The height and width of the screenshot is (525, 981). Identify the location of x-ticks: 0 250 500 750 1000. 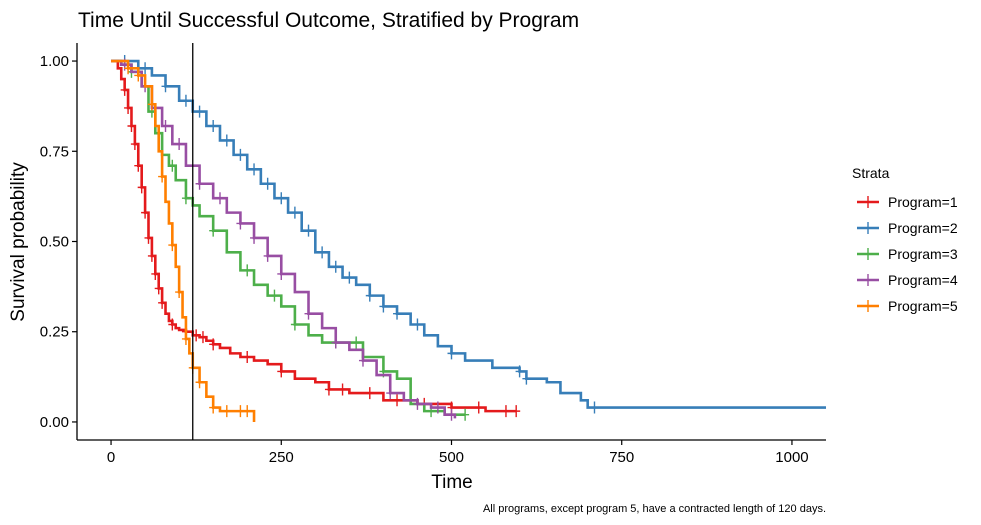
(458, 453).